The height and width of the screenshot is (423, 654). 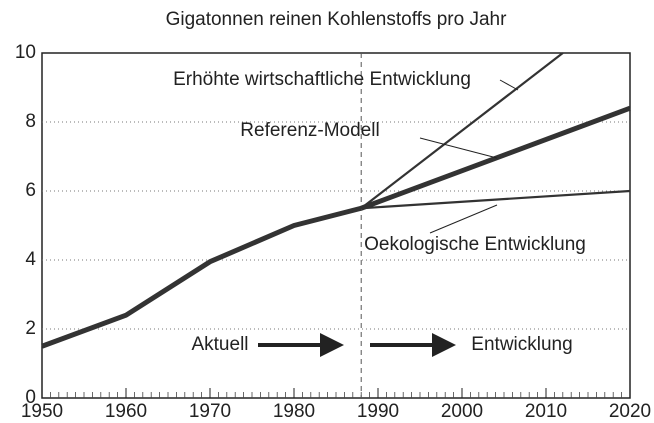 I want to click on x-tick-label: 2000, so click(x=462, y=411).